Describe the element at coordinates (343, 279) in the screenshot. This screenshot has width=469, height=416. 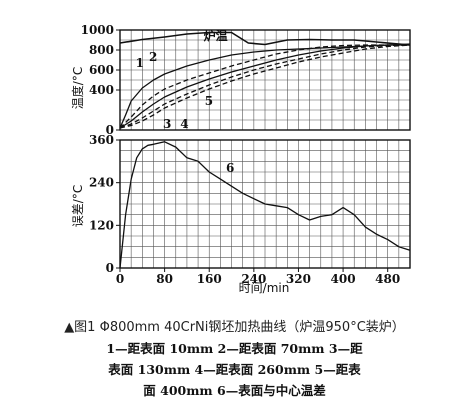
I see `diff-x-tick-label: 400` at that location.